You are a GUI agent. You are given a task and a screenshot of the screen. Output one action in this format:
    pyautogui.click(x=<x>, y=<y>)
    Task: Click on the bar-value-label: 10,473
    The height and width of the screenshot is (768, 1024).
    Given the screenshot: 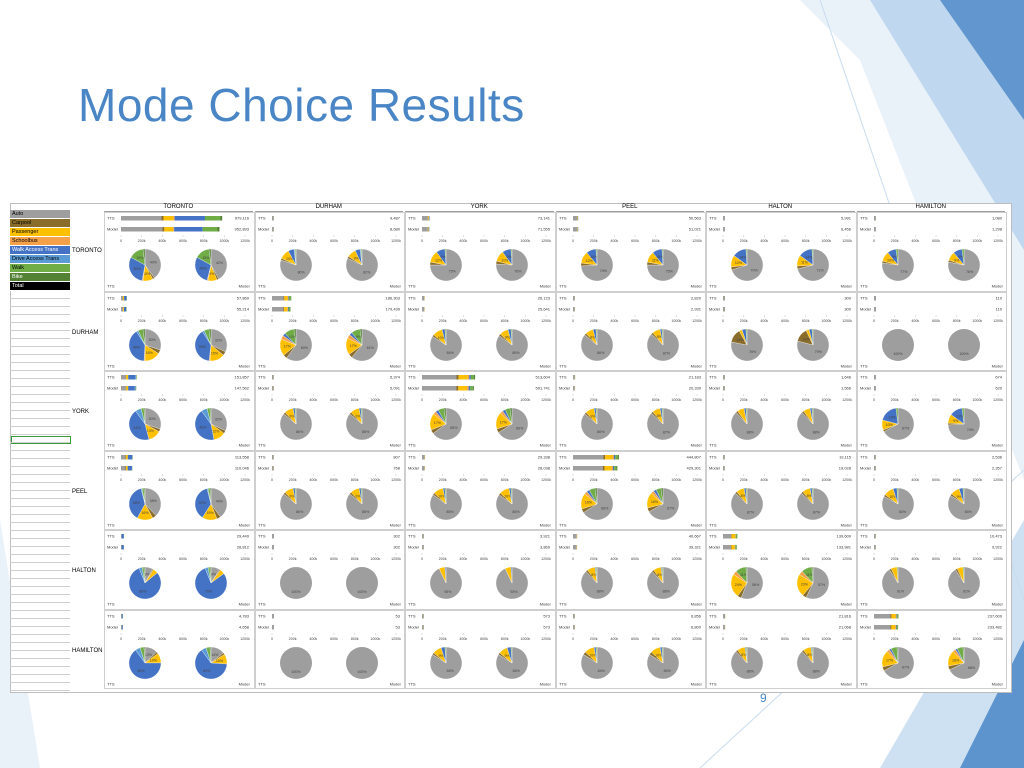 What is the action you would take?
    pyautogui.click(x=995, y=536)
    